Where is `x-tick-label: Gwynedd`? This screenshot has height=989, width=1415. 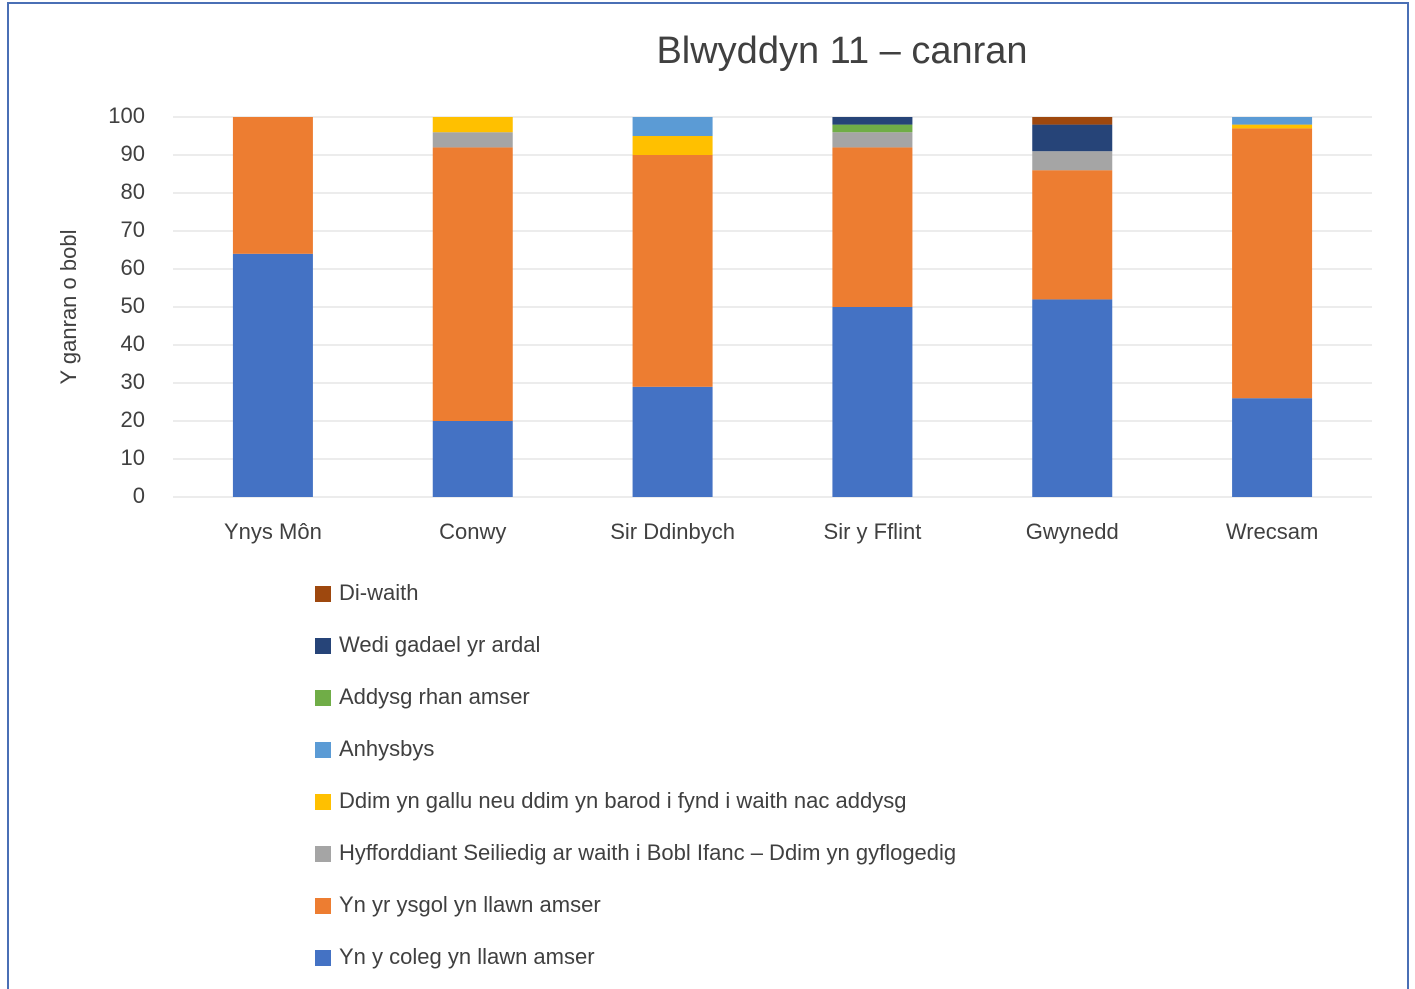 x-tick-label: Gwynedd is located at coordinates (1072, 531).